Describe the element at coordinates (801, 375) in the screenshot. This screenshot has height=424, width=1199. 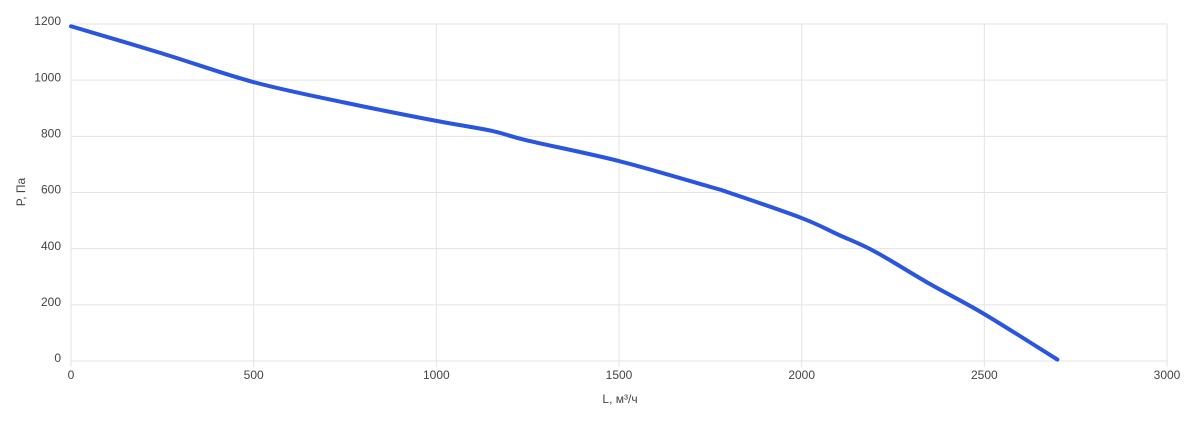
I see `x-tick-label: 2000` at that location.